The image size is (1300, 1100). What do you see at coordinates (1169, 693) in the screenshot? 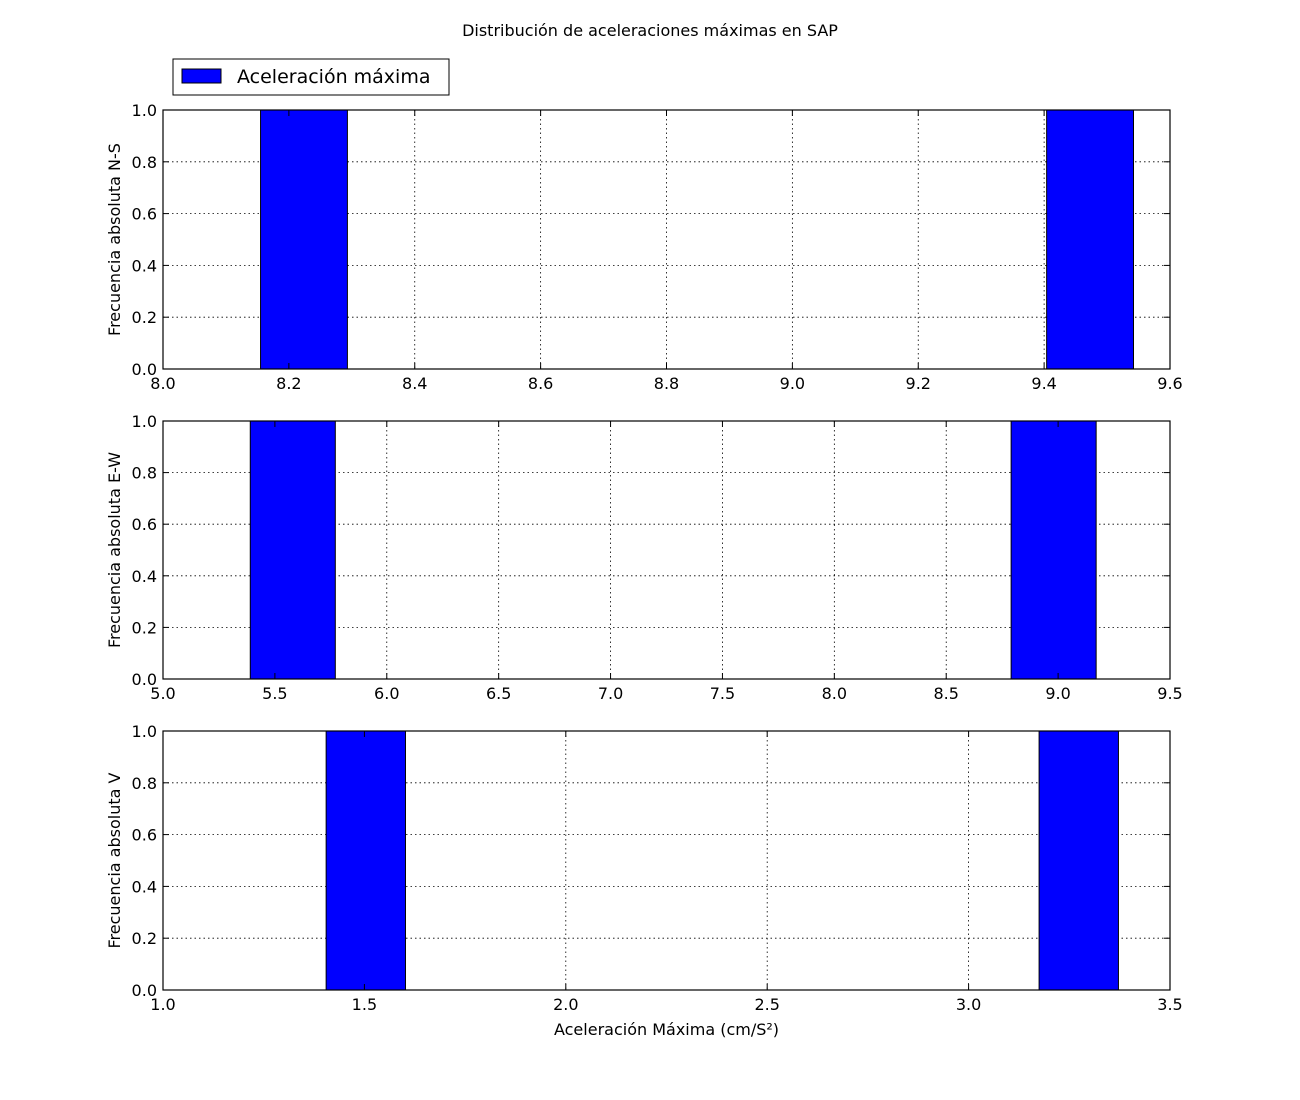
I see `x-tick-label: 9.5` at bounding box center [1169, 693].